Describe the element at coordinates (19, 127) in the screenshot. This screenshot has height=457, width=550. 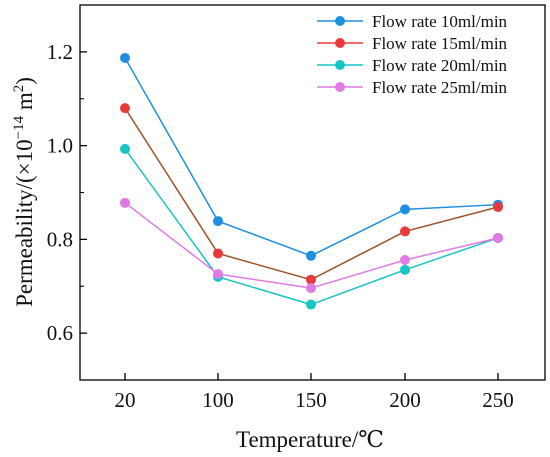
I see `y-axis-title-exp: −14` at that location.